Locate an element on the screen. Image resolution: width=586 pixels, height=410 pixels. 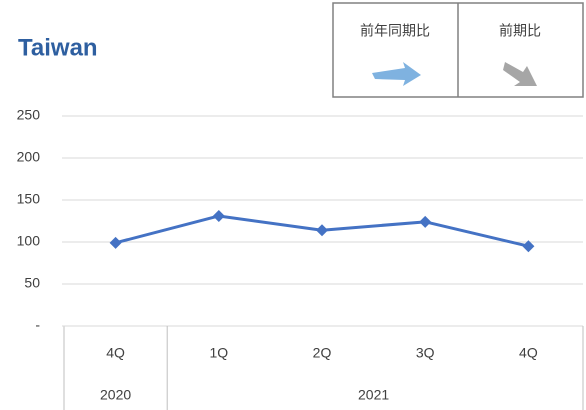
y-tick-label: 100 is located at coordinates (29, 241).